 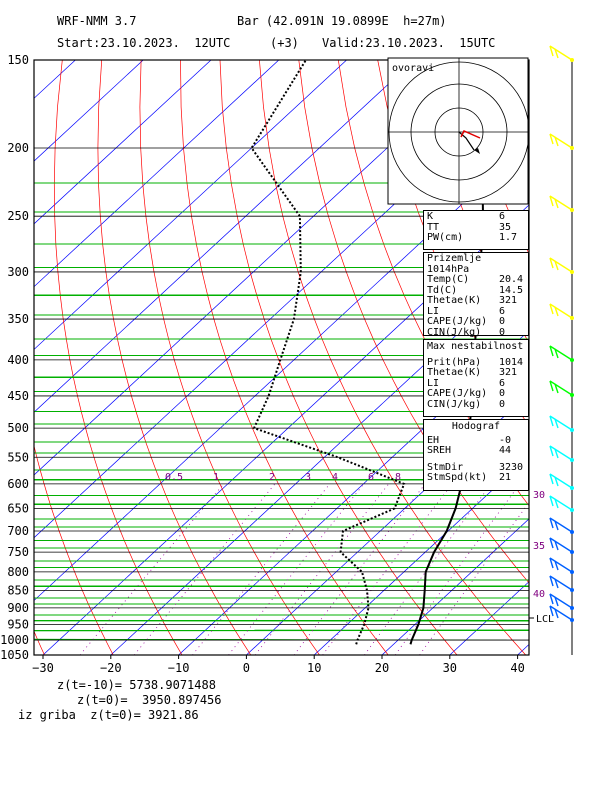 I want to click on pressure-tick-label: 500, so click(x=18, y=428).